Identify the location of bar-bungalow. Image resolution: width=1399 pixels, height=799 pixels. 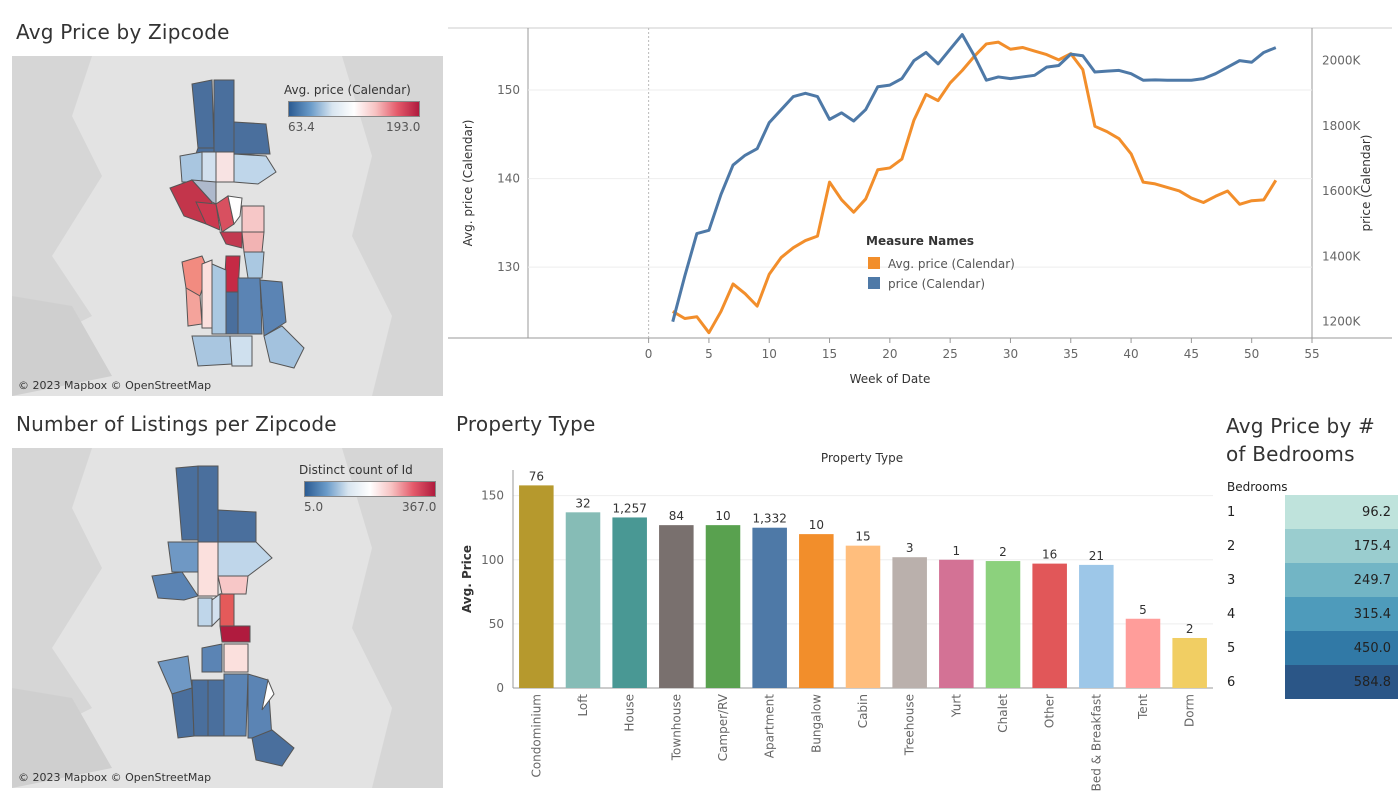
(816, 611).